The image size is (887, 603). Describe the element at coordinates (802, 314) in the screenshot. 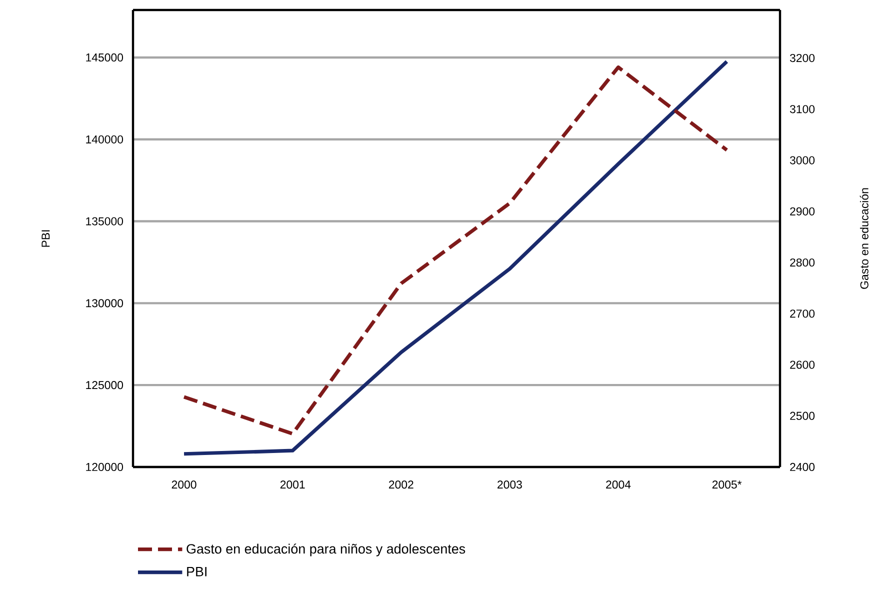

I see `y2-tick-label: 2700` at that location.